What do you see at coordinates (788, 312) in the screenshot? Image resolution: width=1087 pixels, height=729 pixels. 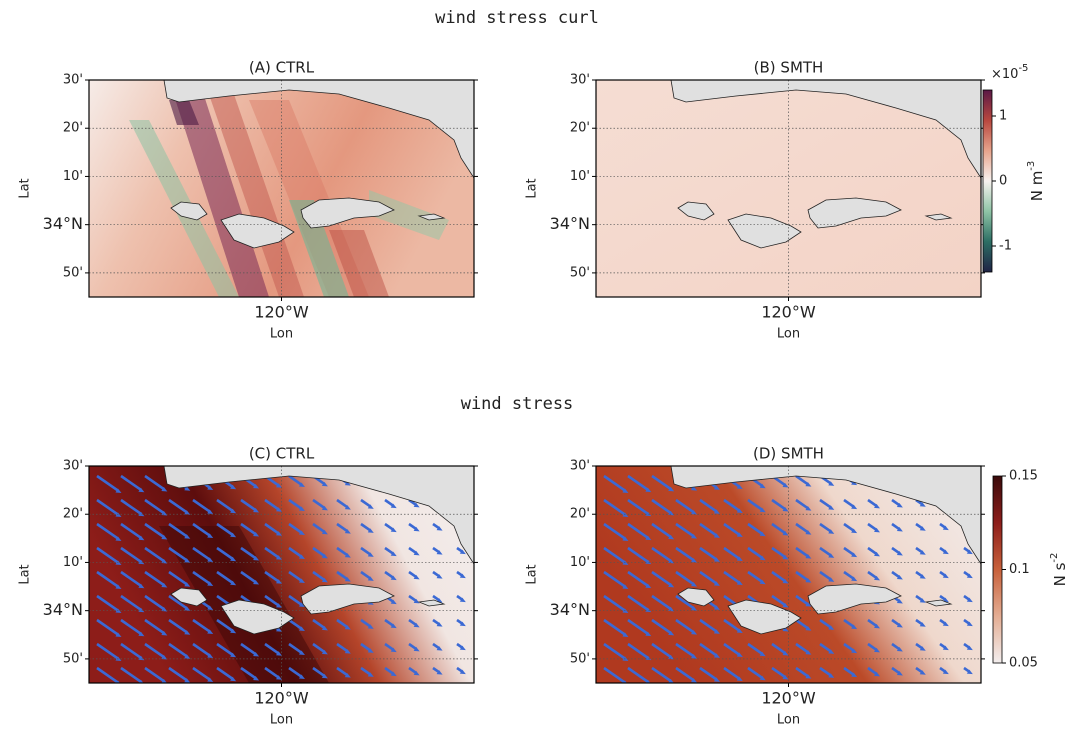 I see `x-tick-label: 120°W` at bounding box center [788, 312].